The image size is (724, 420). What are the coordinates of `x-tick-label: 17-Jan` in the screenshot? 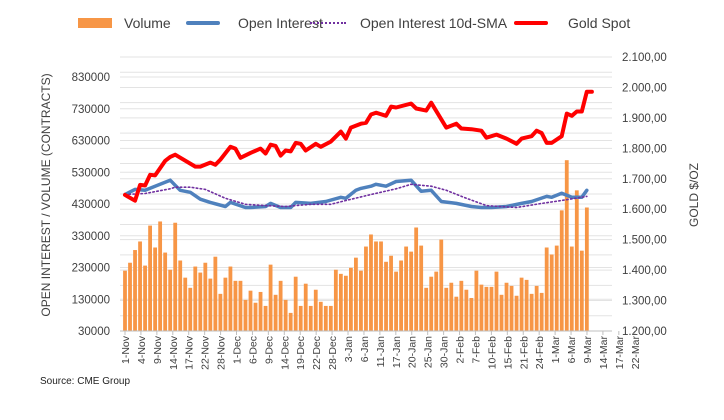 It's located at (397, 352).